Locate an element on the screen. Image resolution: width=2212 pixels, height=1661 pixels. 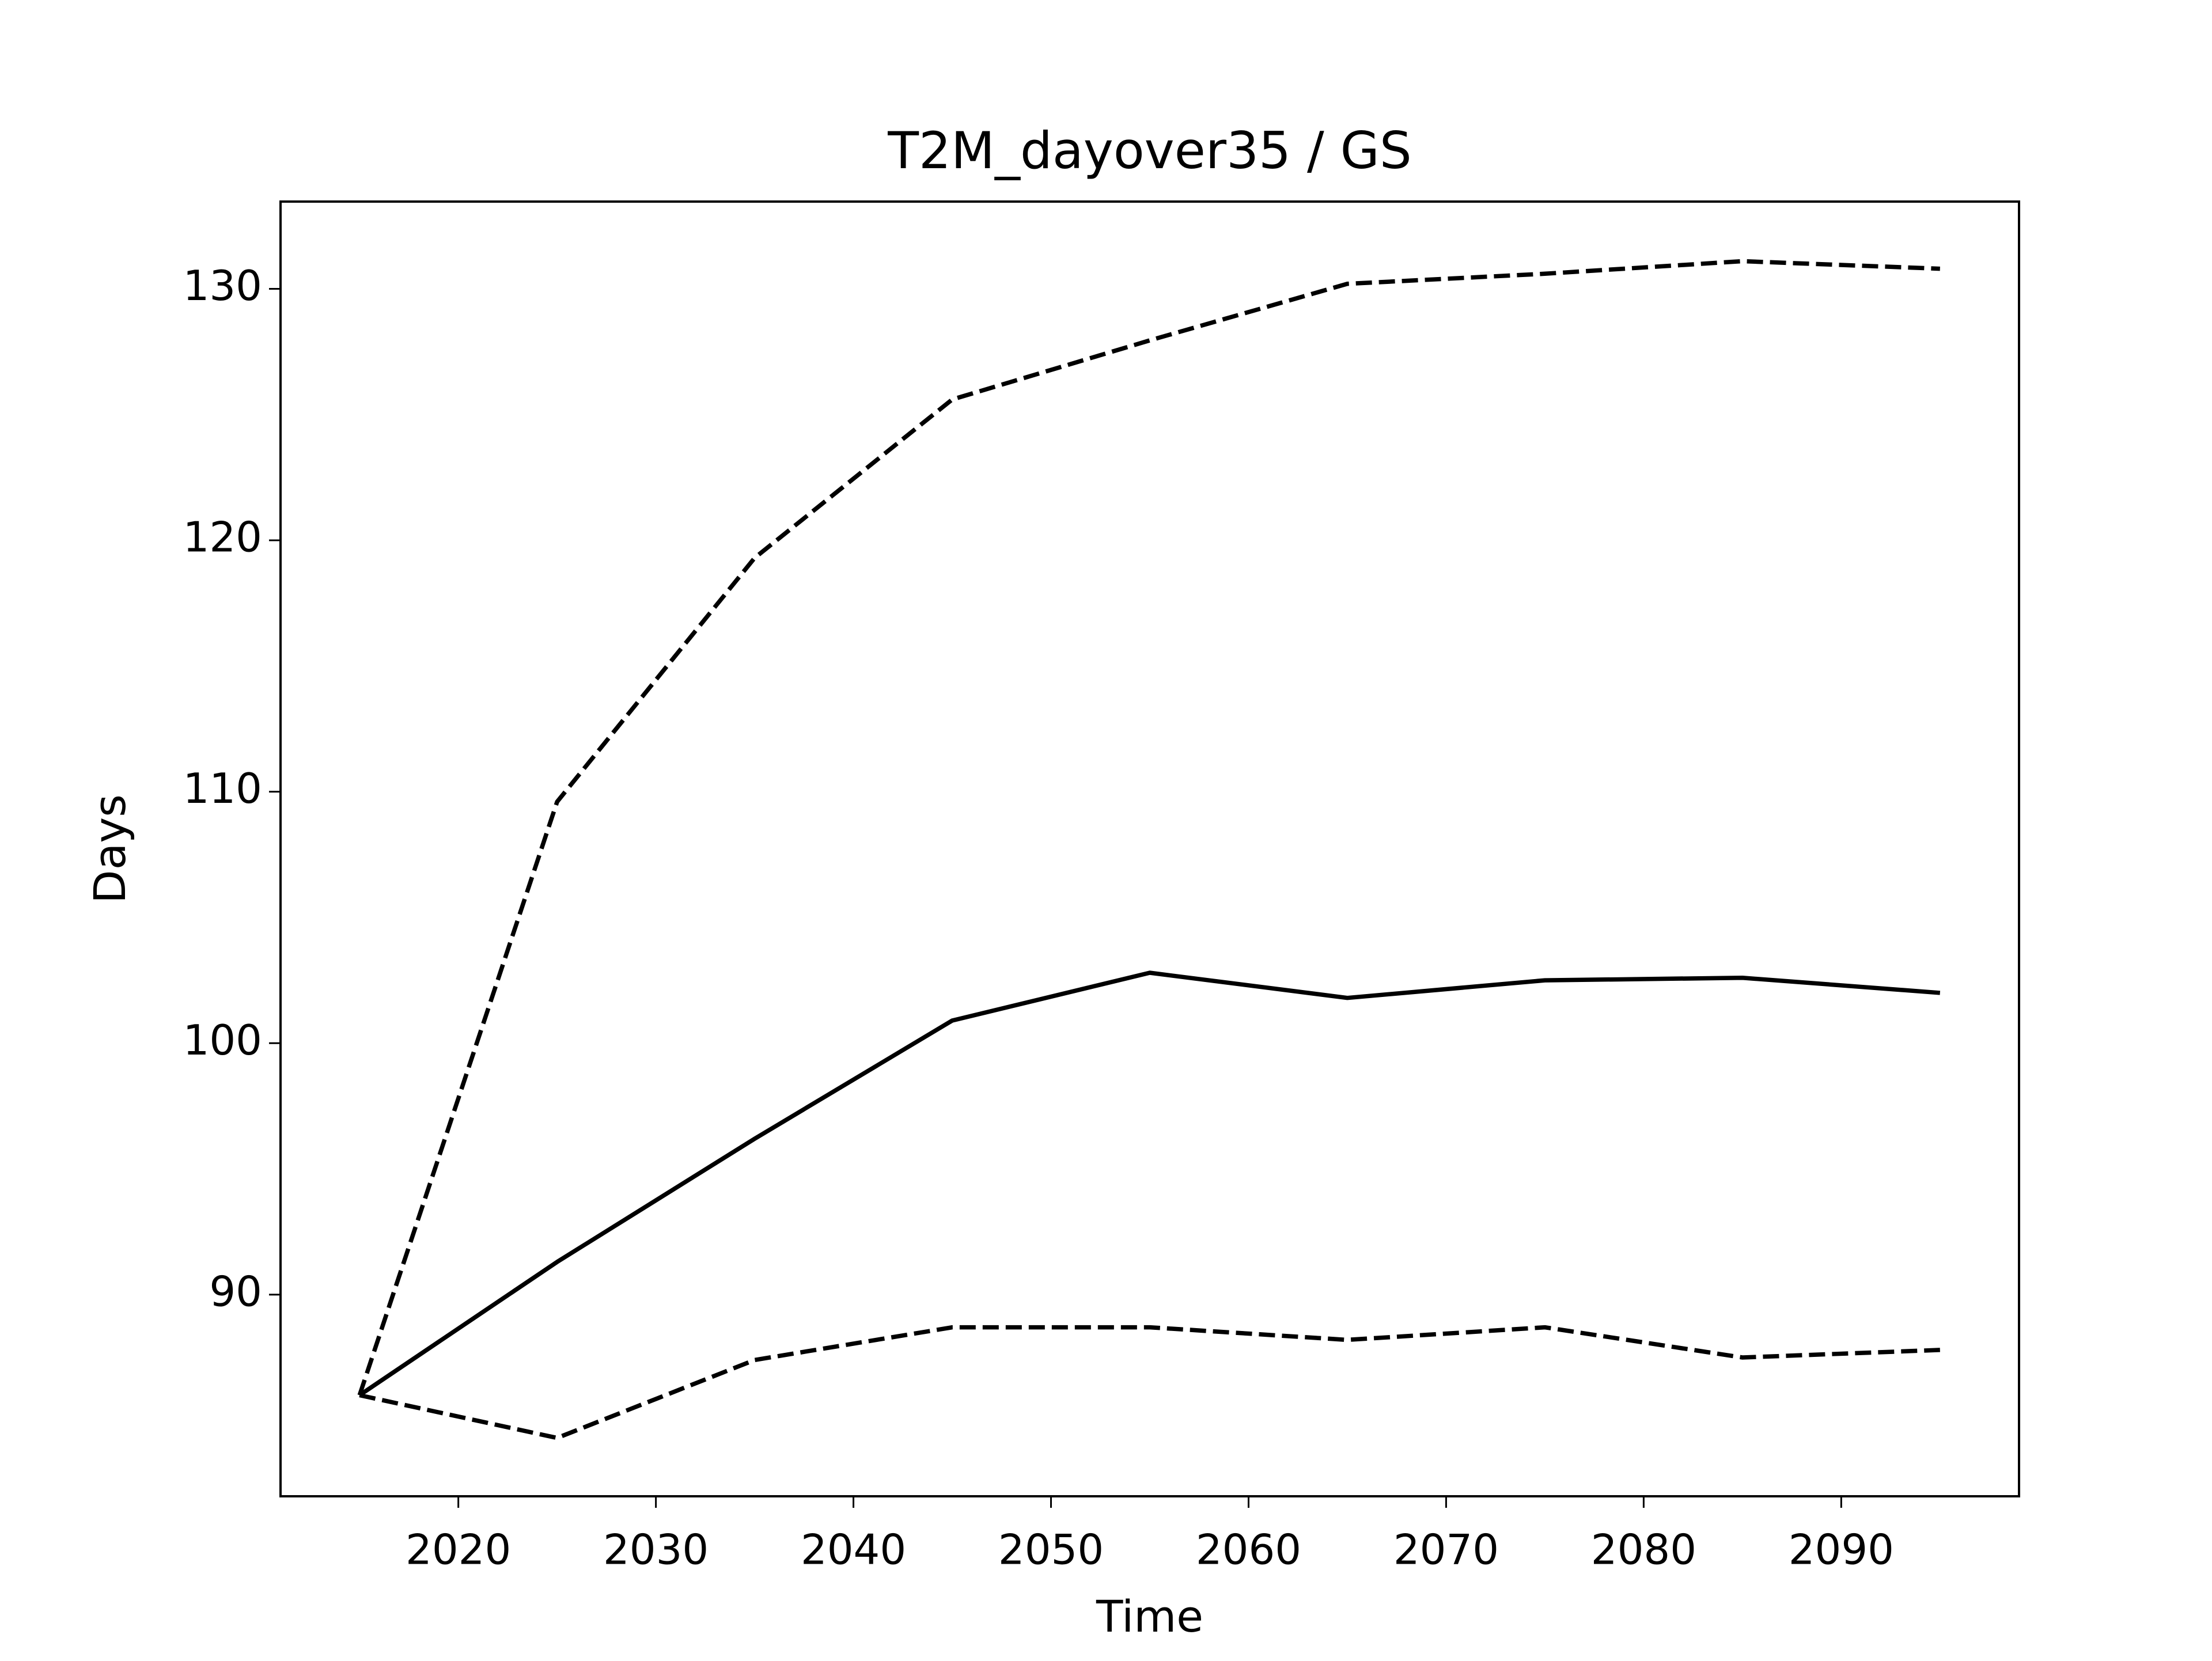
x-tick-label: 2040 is located at coordinates (853, 1550).